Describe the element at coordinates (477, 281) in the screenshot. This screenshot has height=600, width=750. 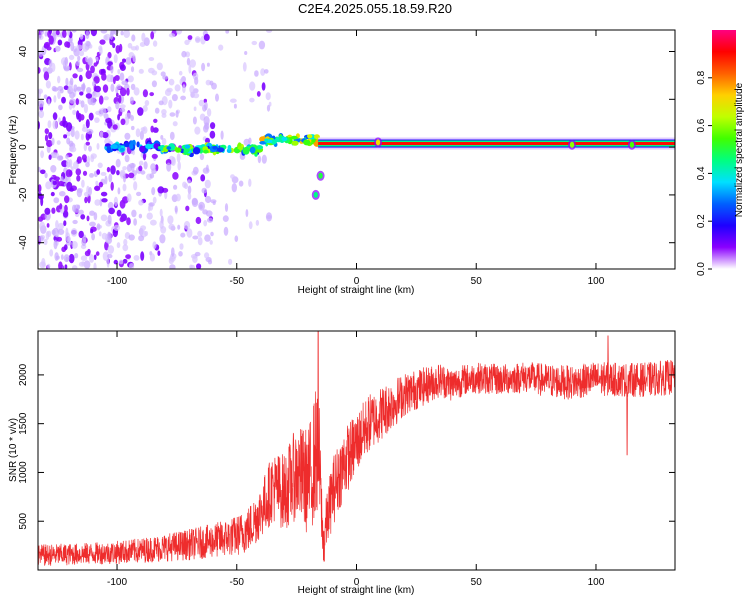
I see `x-tick-label: 50` at that location.